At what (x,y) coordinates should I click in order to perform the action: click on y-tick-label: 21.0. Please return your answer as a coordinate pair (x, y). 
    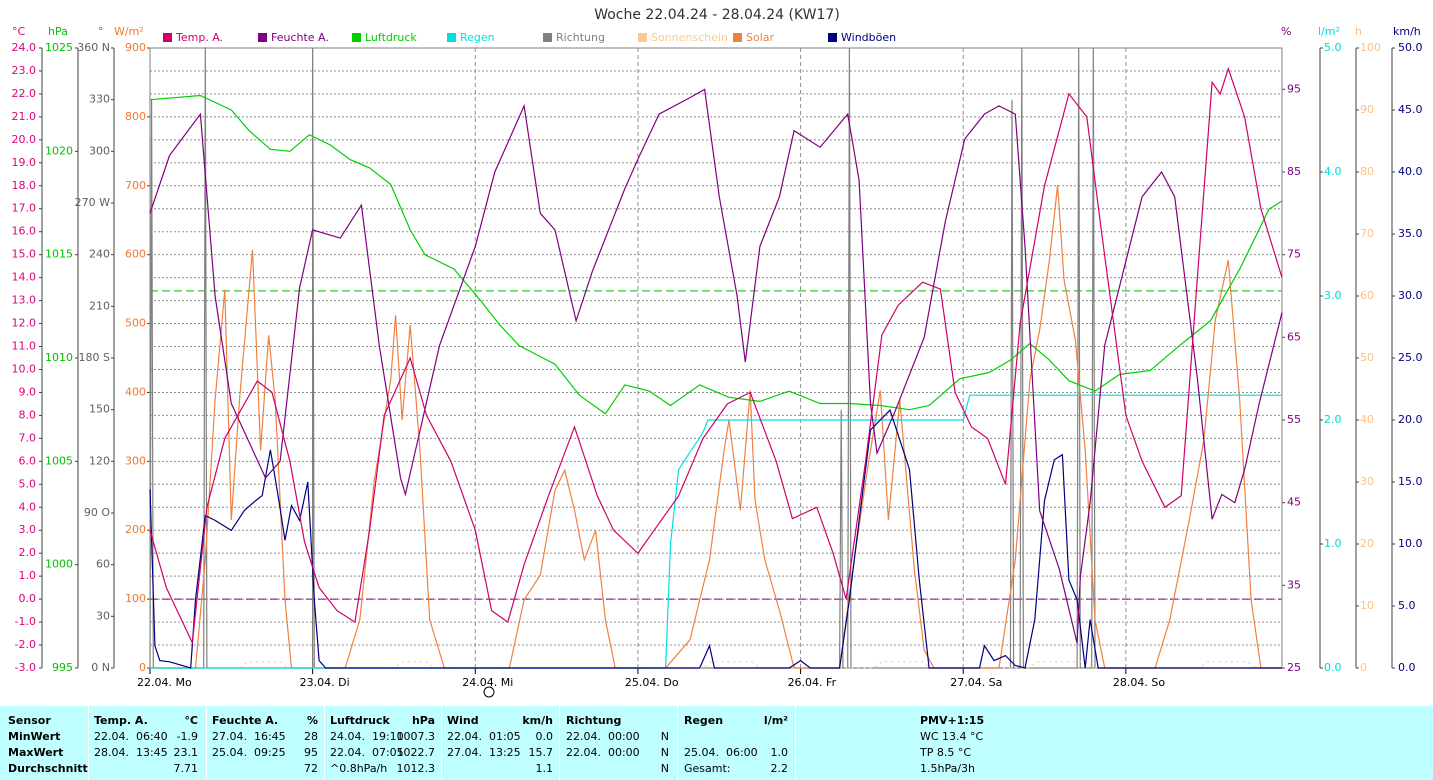
    Looking at the image, I should click on (24, 116).